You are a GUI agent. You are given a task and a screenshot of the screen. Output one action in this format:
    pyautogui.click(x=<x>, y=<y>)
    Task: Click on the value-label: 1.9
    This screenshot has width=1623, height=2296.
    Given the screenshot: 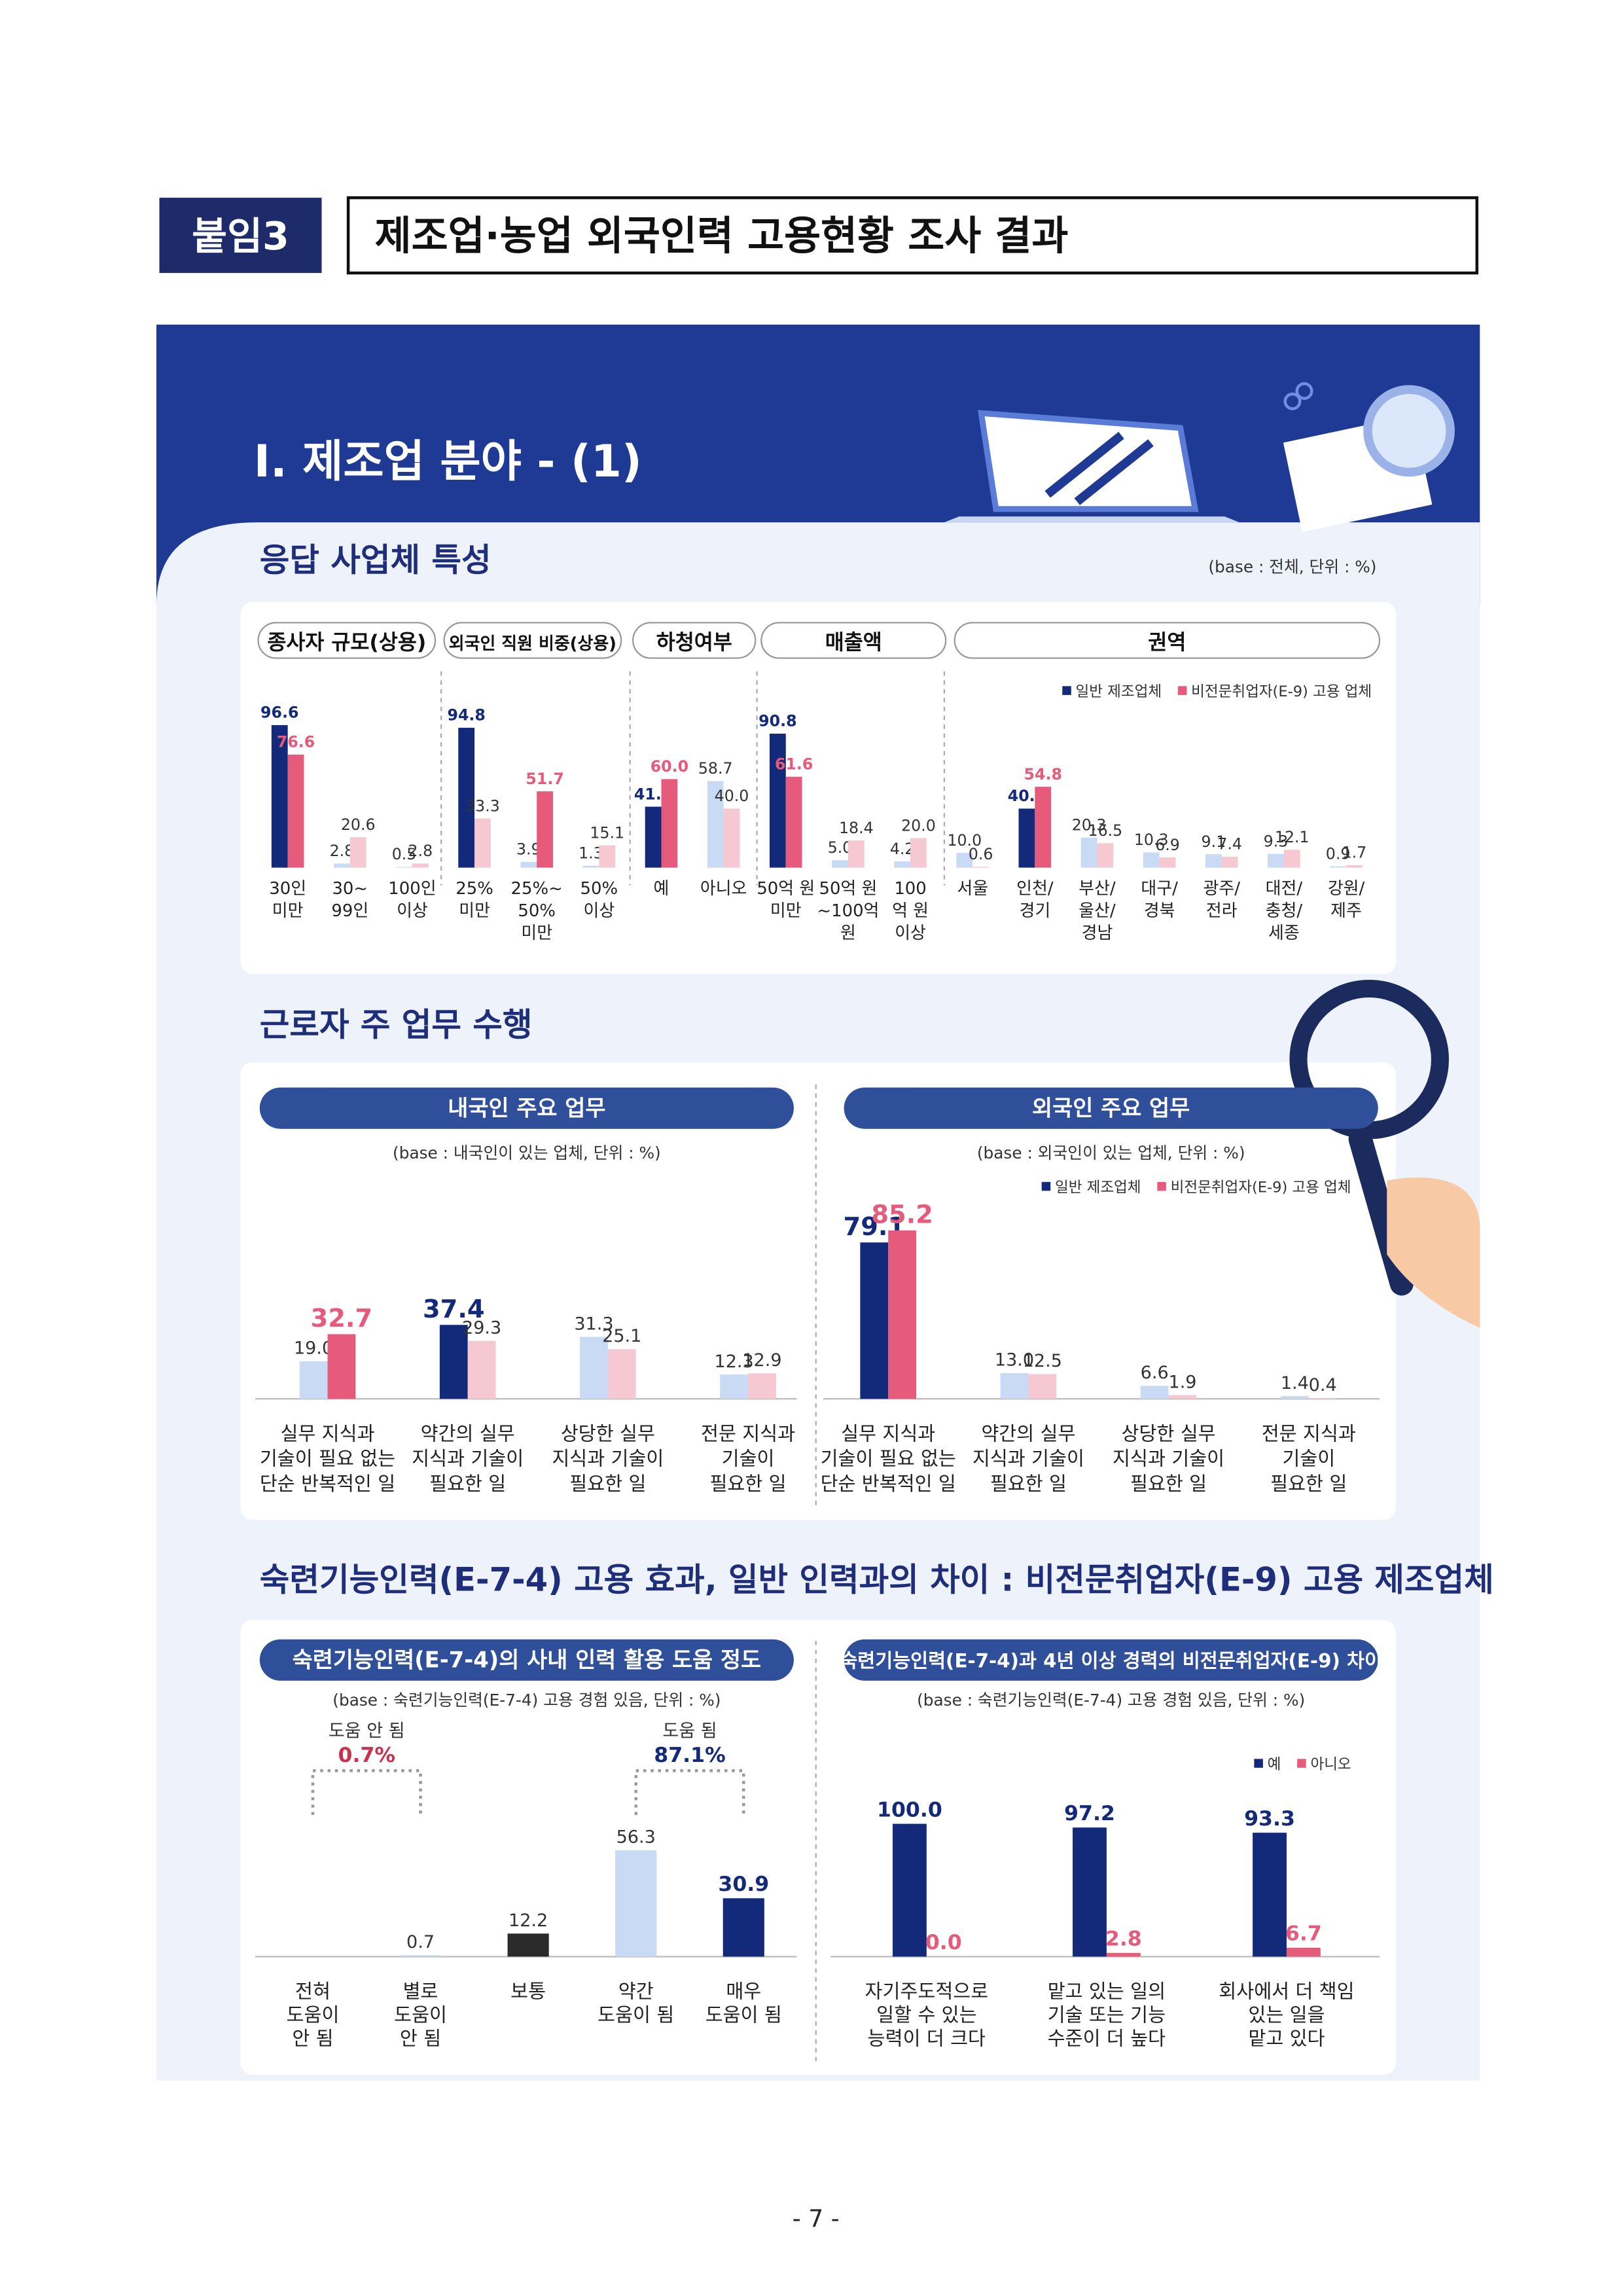 What is the action you would take?
    pyautogui.click(x=1182, y=1382)
    